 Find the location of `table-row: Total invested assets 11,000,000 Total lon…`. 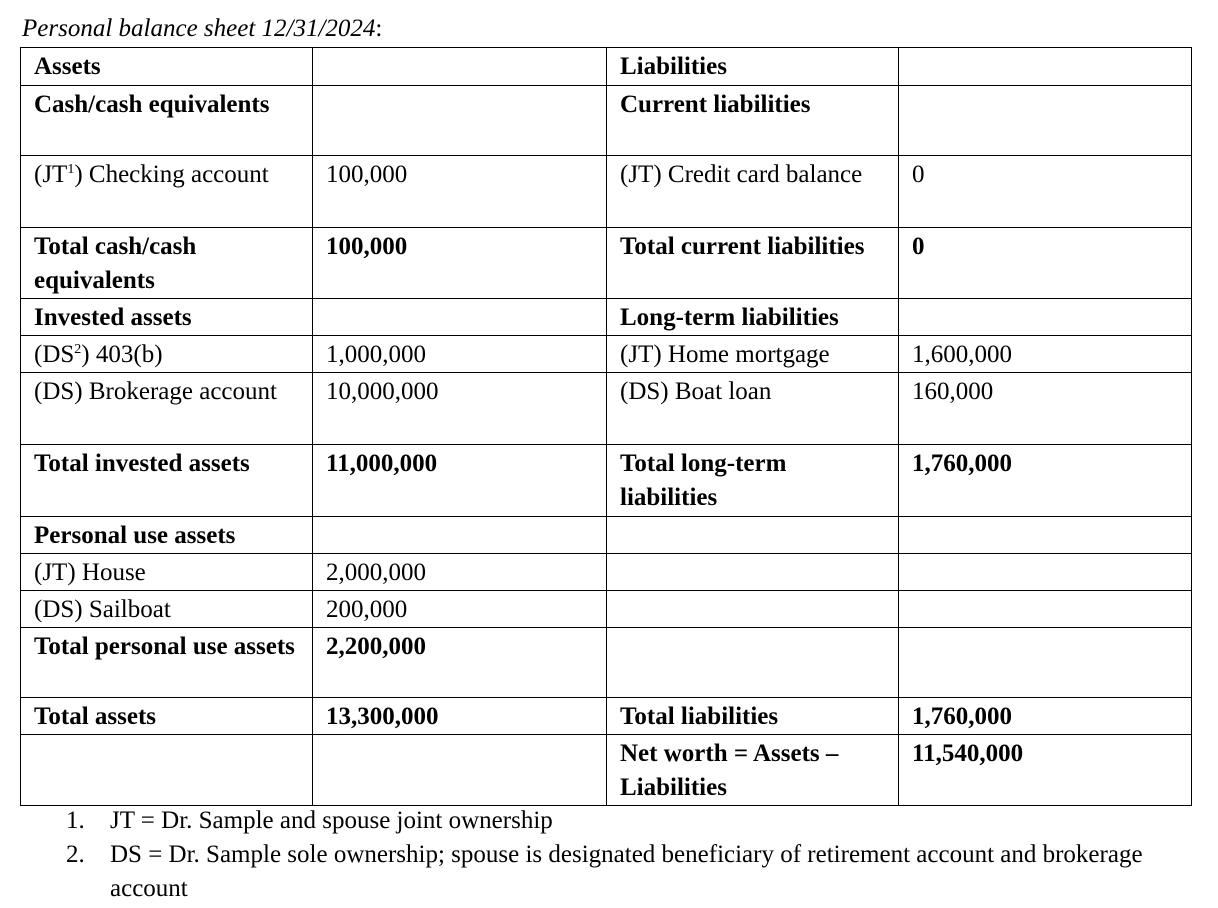

table-row: Total invested assets 11,000,000 Total lon… is located at coordinates (606, 480).